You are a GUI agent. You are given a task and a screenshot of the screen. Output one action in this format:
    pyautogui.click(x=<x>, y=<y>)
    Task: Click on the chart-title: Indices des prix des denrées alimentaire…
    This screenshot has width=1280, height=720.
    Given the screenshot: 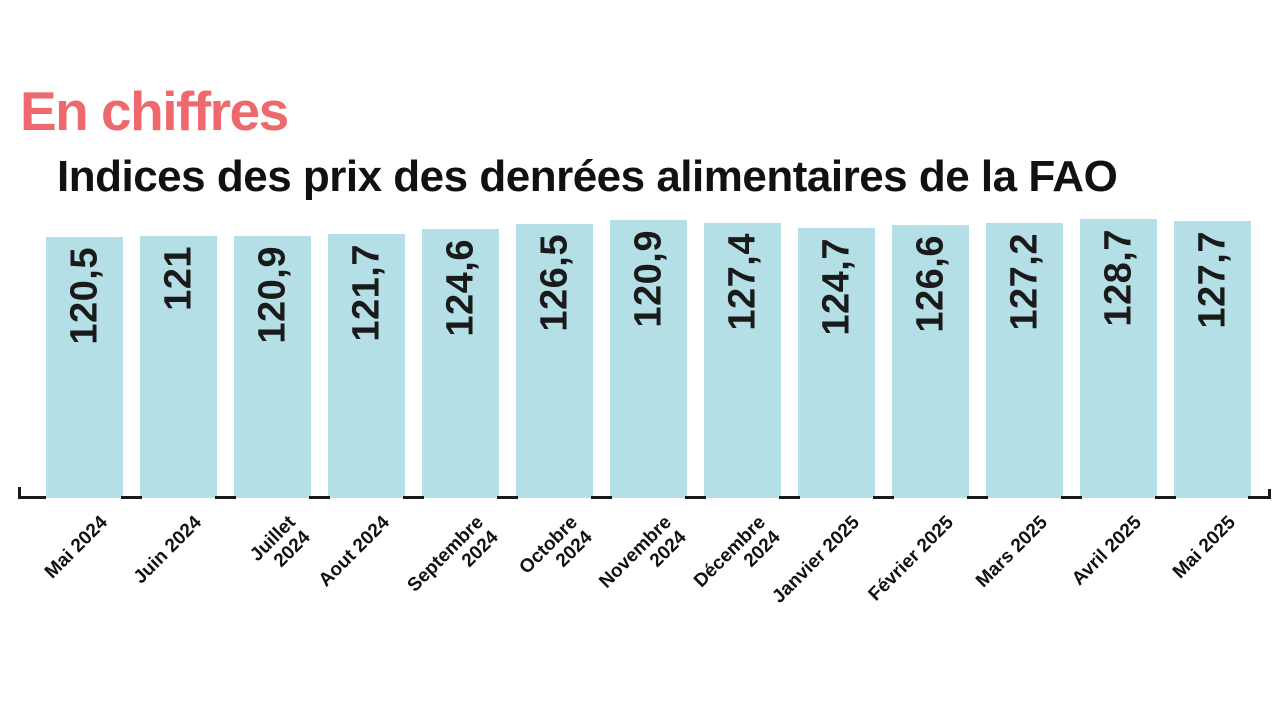 What is the action you would take?
    pyautogui.click(x=587, y=176)
    